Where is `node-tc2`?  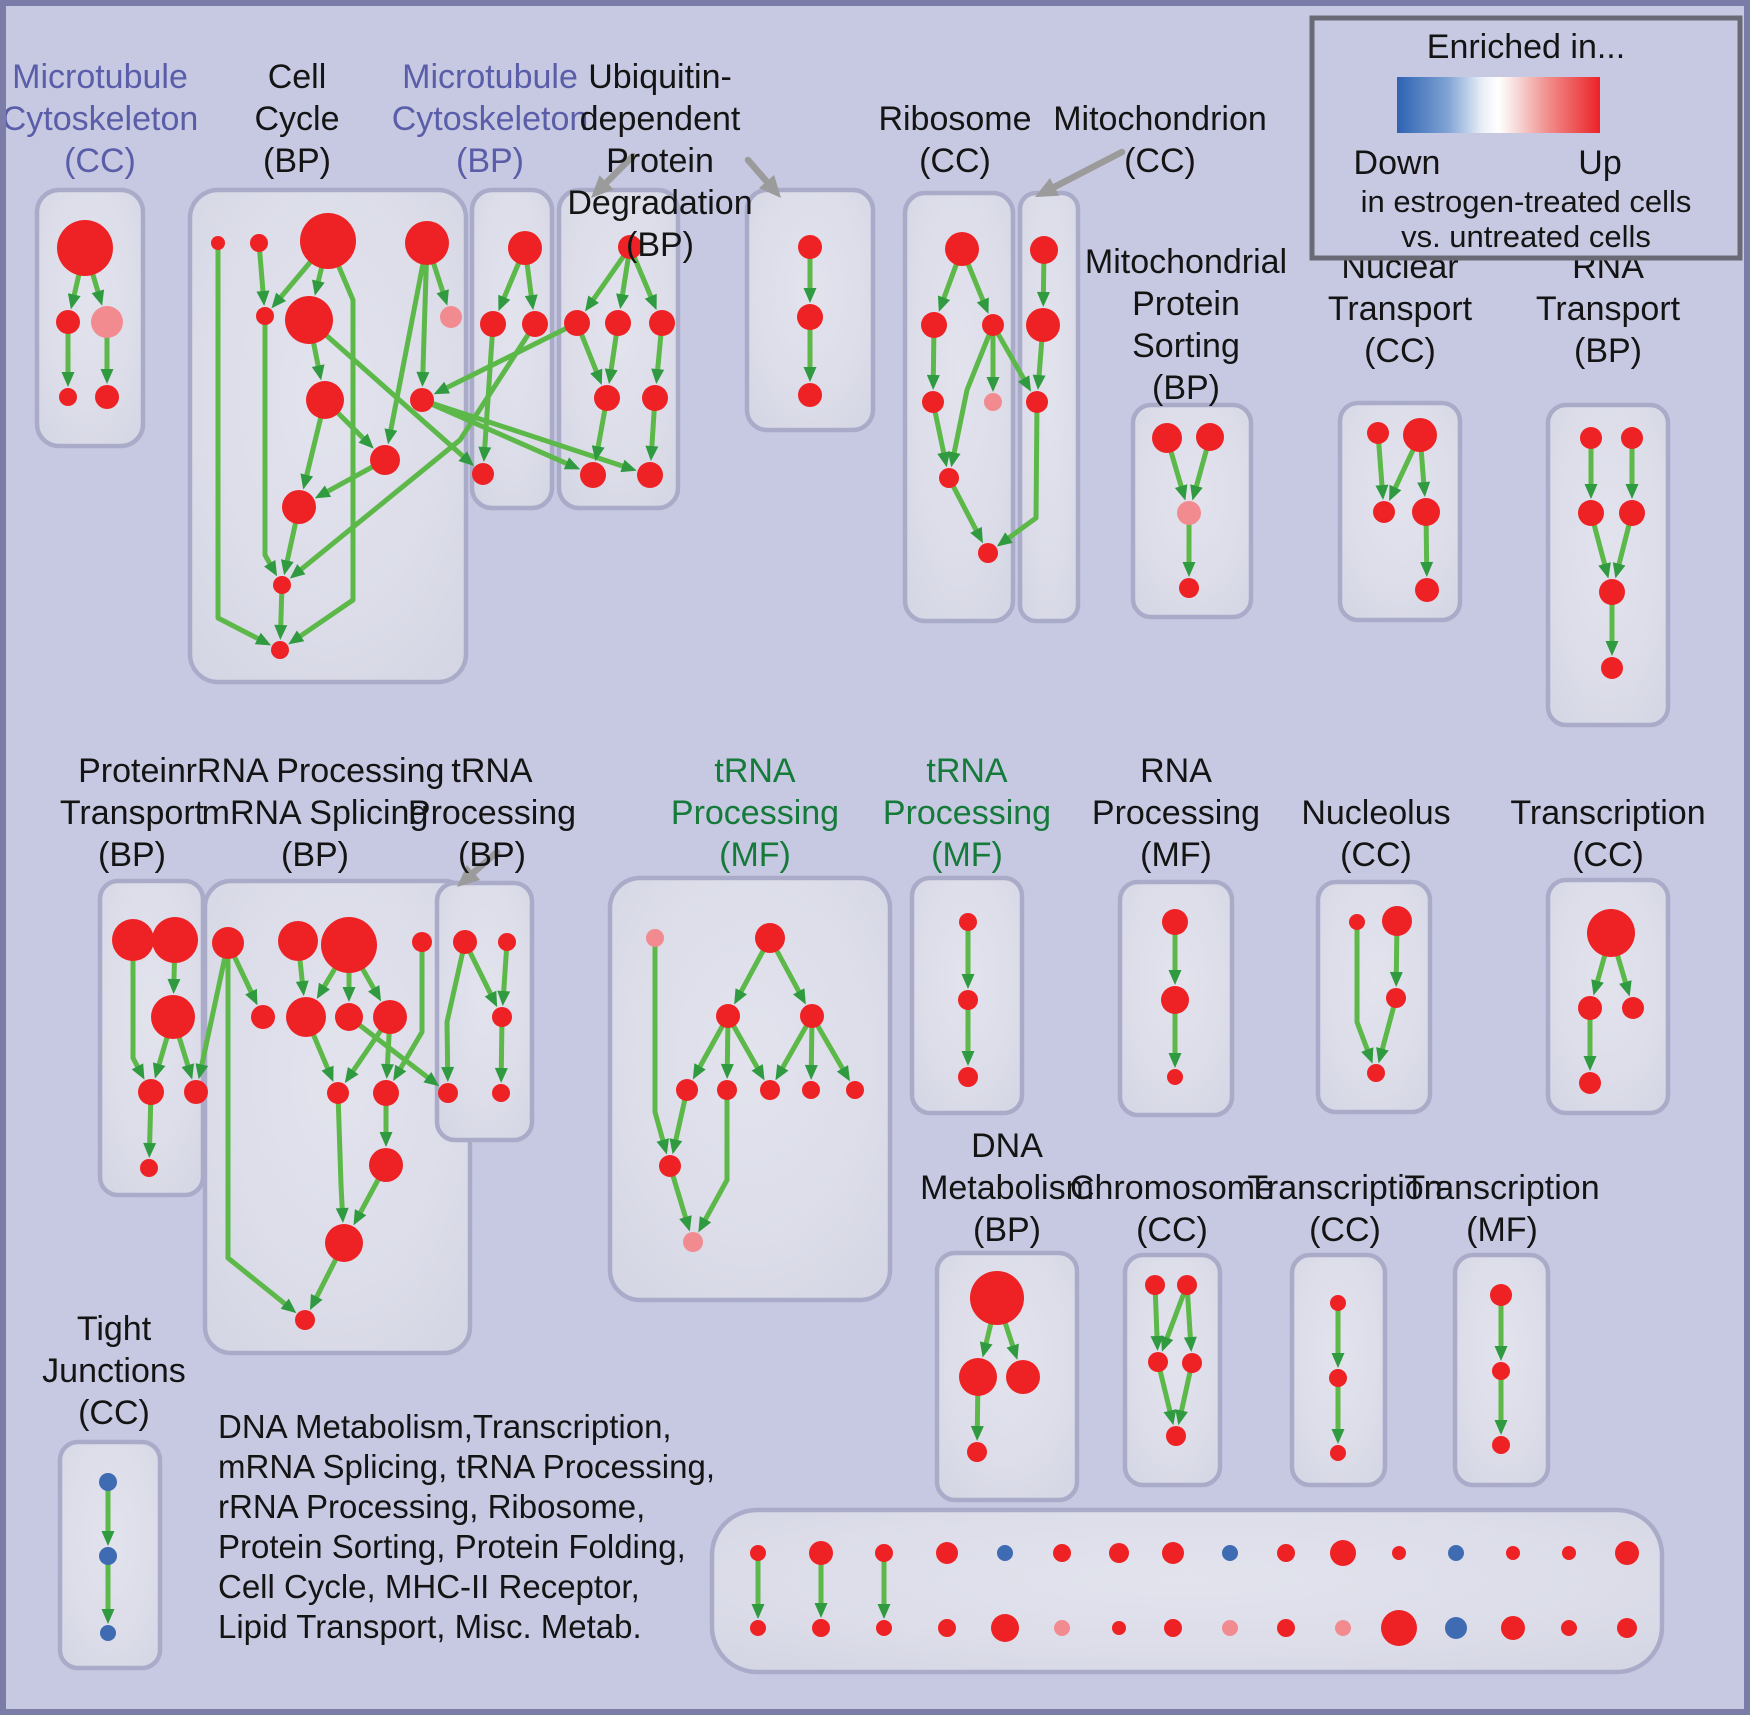 node-tc2 is located at coordinates (1590, 1008).